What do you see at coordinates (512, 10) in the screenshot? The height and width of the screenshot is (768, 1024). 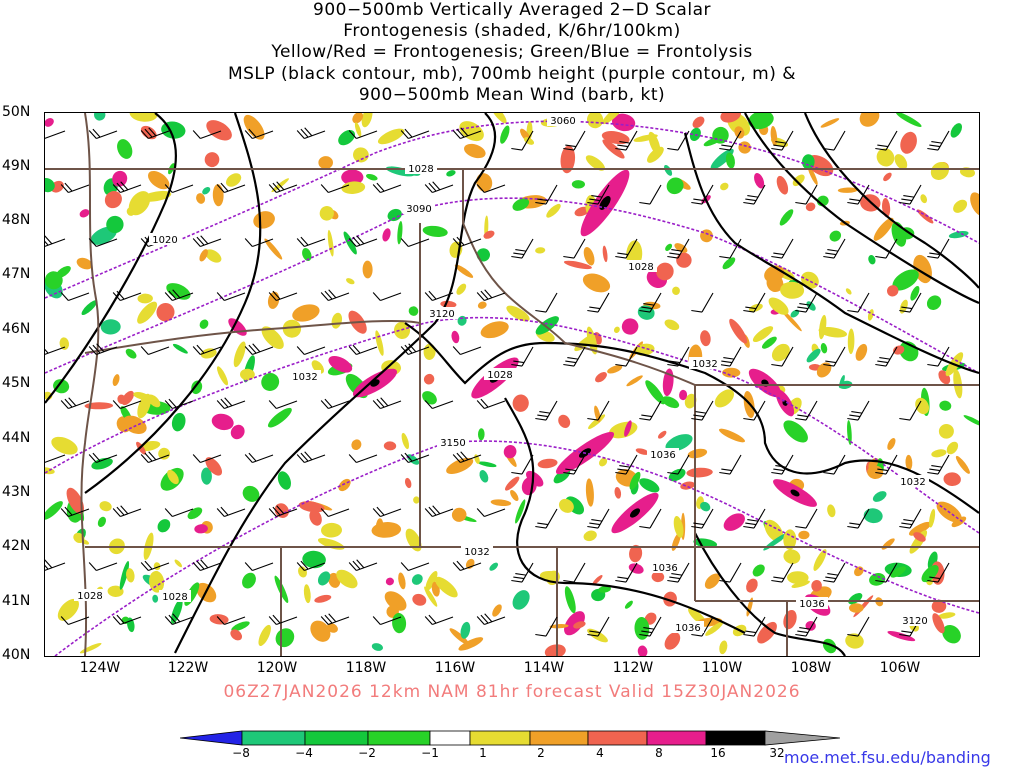 I see `title-line-1: 900−500mb Vertically Averaged 2−D Scalar` at bounding box center [512, 10].